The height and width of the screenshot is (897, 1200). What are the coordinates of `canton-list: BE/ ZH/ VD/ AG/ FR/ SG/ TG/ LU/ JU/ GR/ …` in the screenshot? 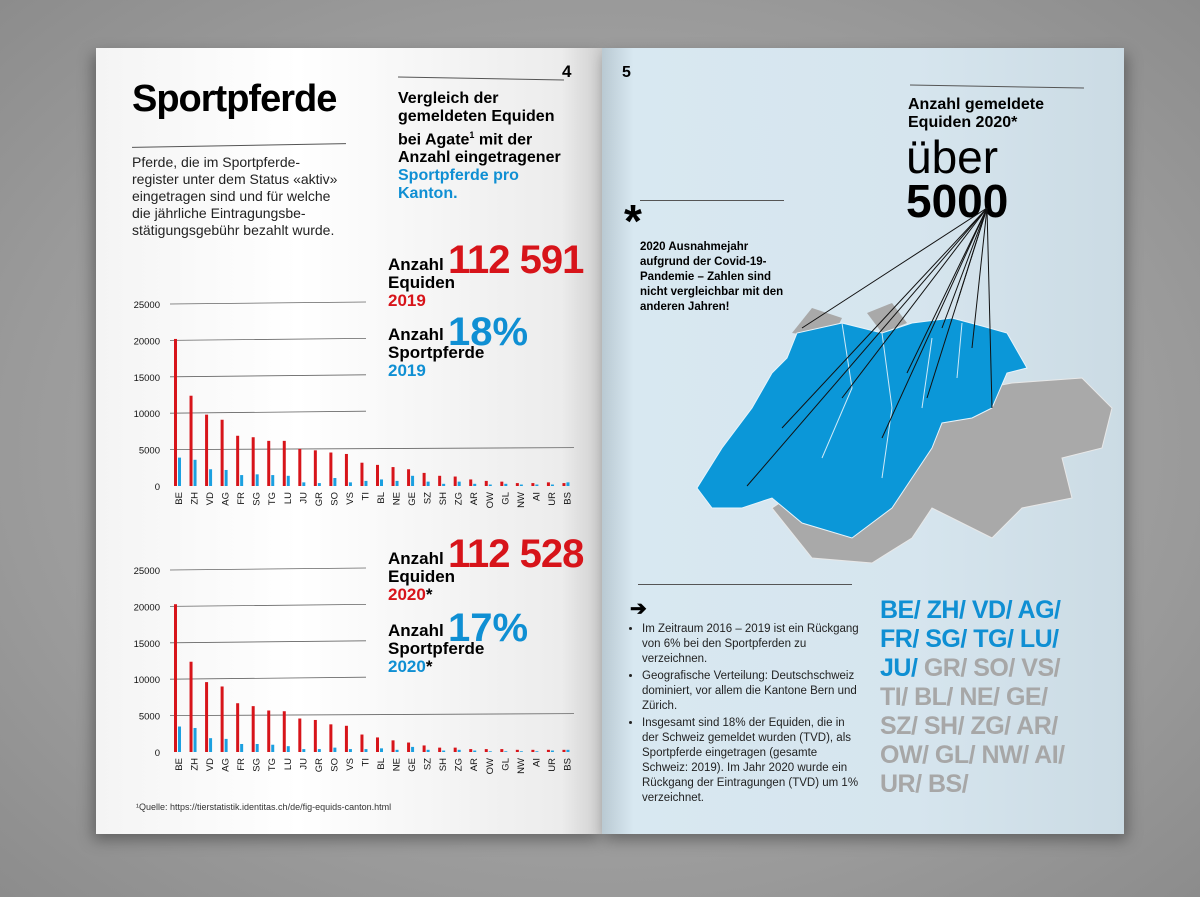 It's located at (972, 697).